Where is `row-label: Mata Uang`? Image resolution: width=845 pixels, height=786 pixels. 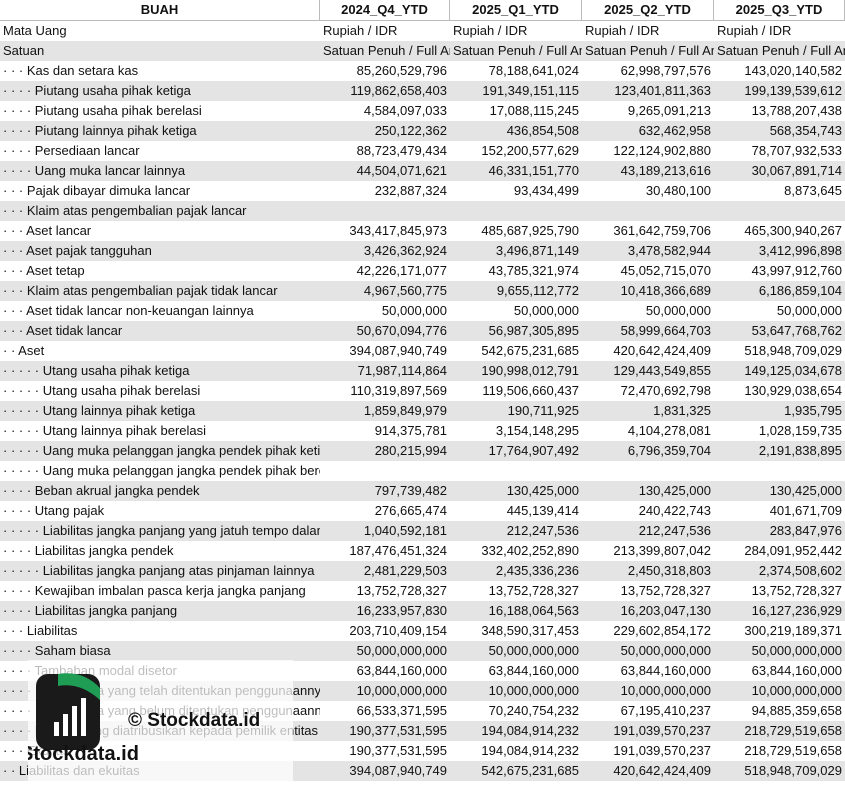 row-label: Mata Uang is located at coordinates (35, 30).